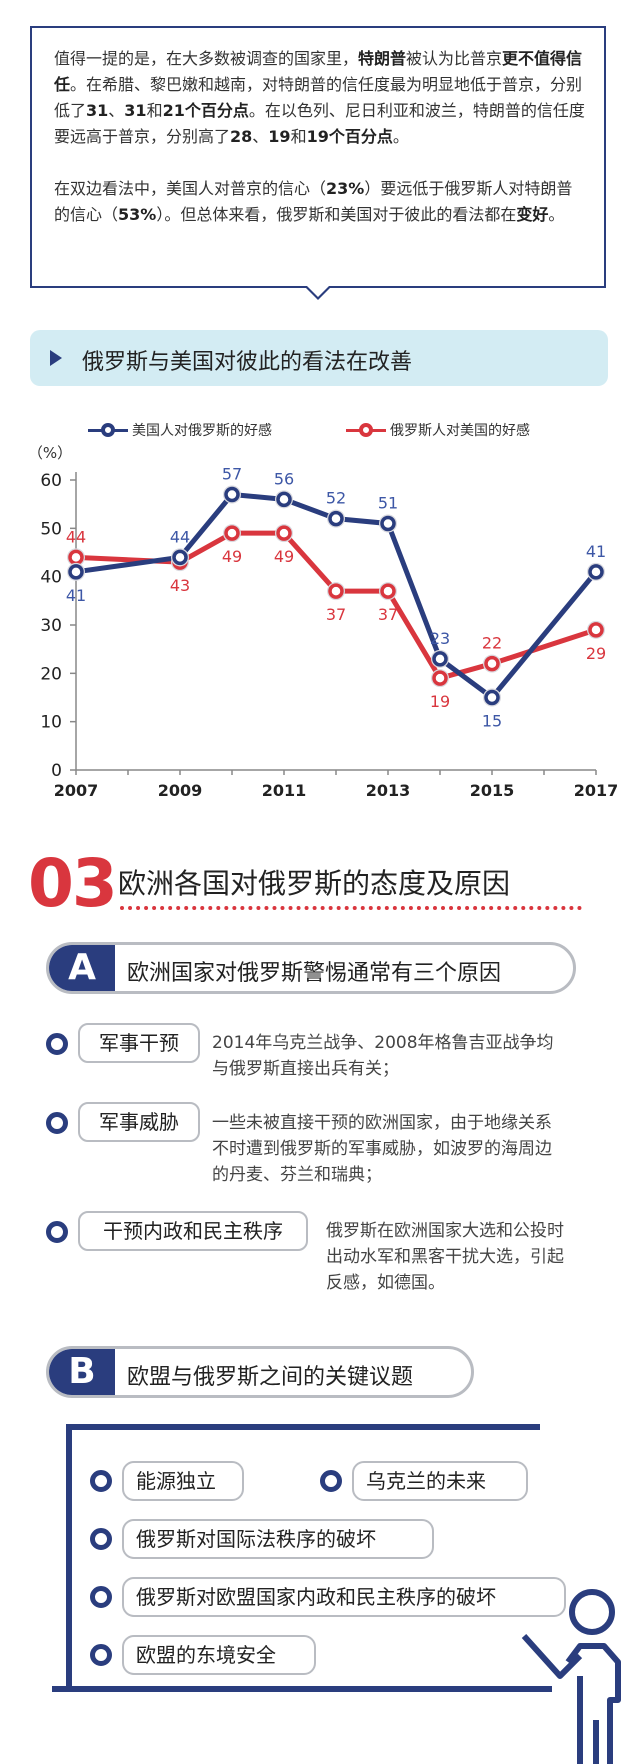  Describe the element at coordinates (82, 1372) in the screenshot. I see `block-b-letter: B` at that location.